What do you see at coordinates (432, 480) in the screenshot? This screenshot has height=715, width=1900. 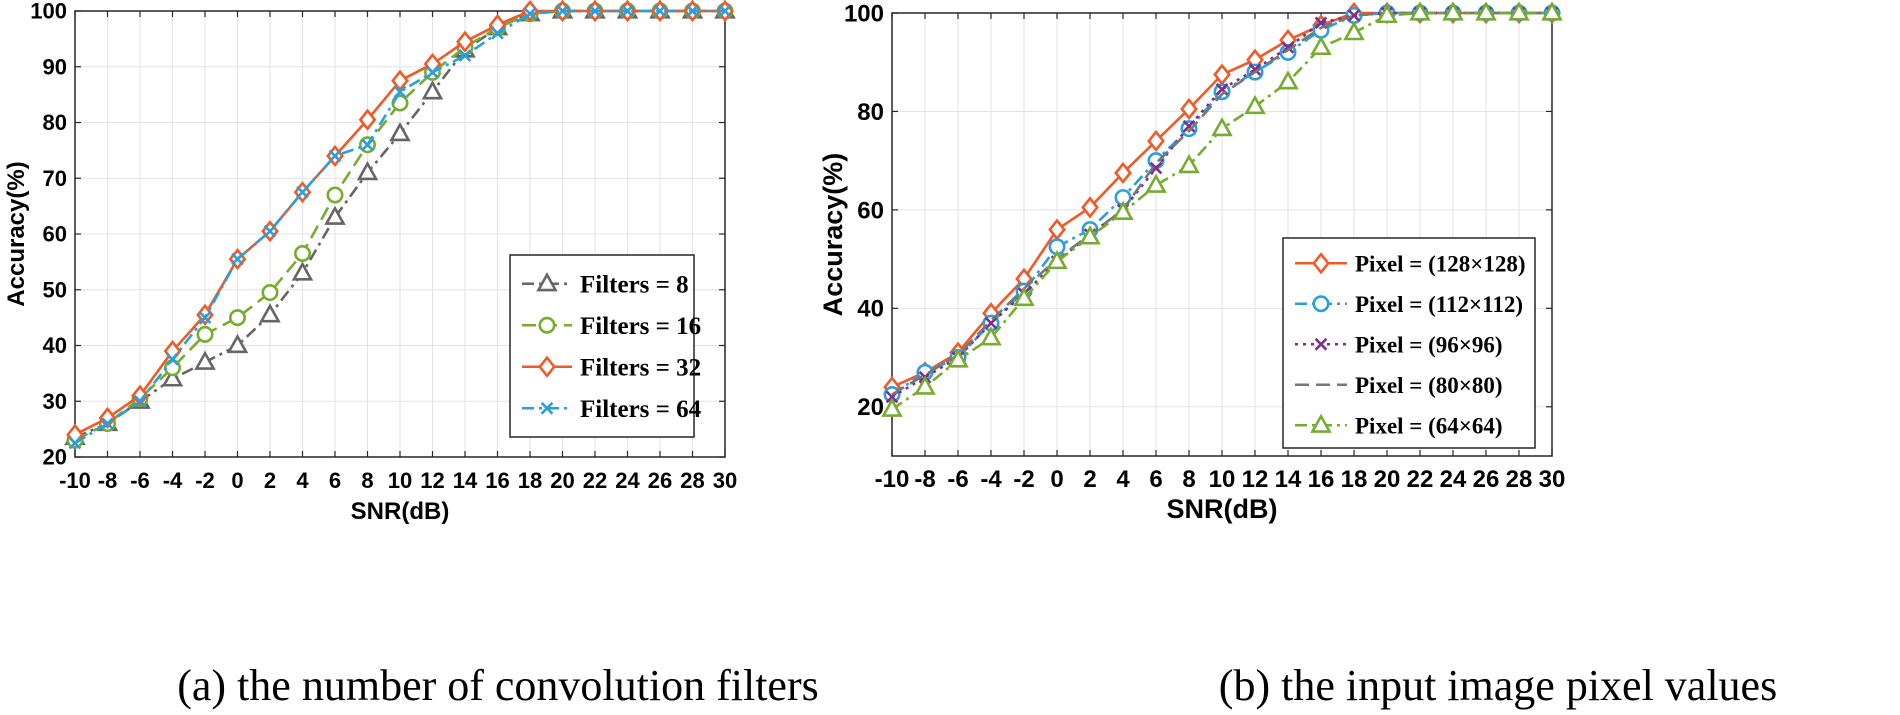 I see `chart-a-x-tick-label: 12` at bounding box center [432, 480].